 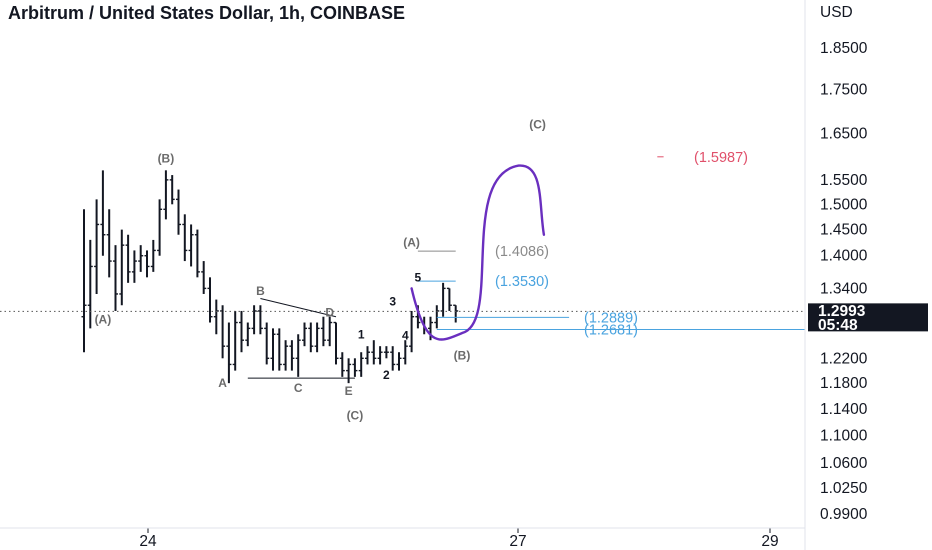 I want to click on wave-label: 1, so click(x=361, y=334).